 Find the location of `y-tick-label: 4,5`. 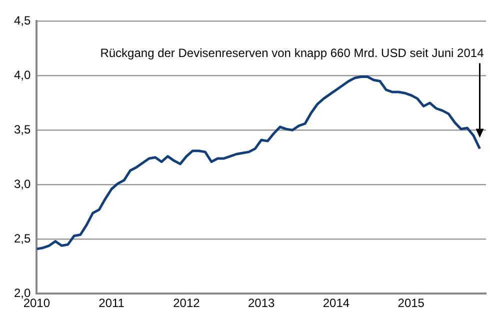

y-tick-label: 4,5 is located at coordinates (22, 21).